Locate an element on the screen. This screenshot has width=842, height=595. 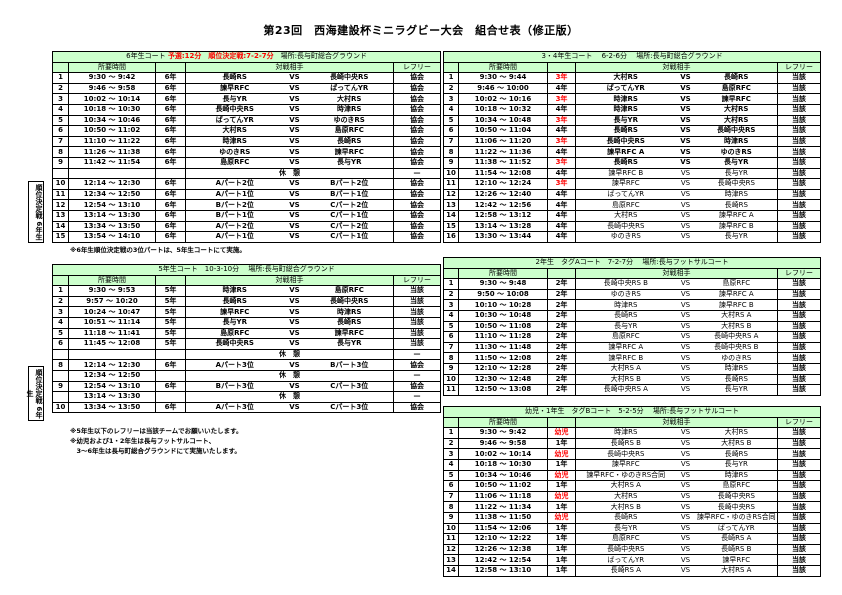
team-a: 長崎中央RS A is located at coordinates (625, 390).